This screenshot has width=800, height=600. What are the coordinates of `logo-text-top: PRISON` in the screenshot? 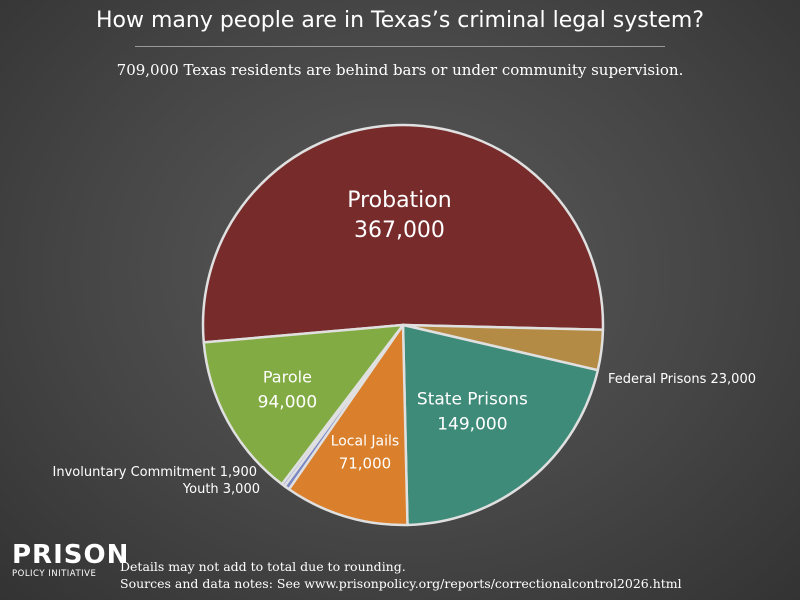 It's located at (71, 555).